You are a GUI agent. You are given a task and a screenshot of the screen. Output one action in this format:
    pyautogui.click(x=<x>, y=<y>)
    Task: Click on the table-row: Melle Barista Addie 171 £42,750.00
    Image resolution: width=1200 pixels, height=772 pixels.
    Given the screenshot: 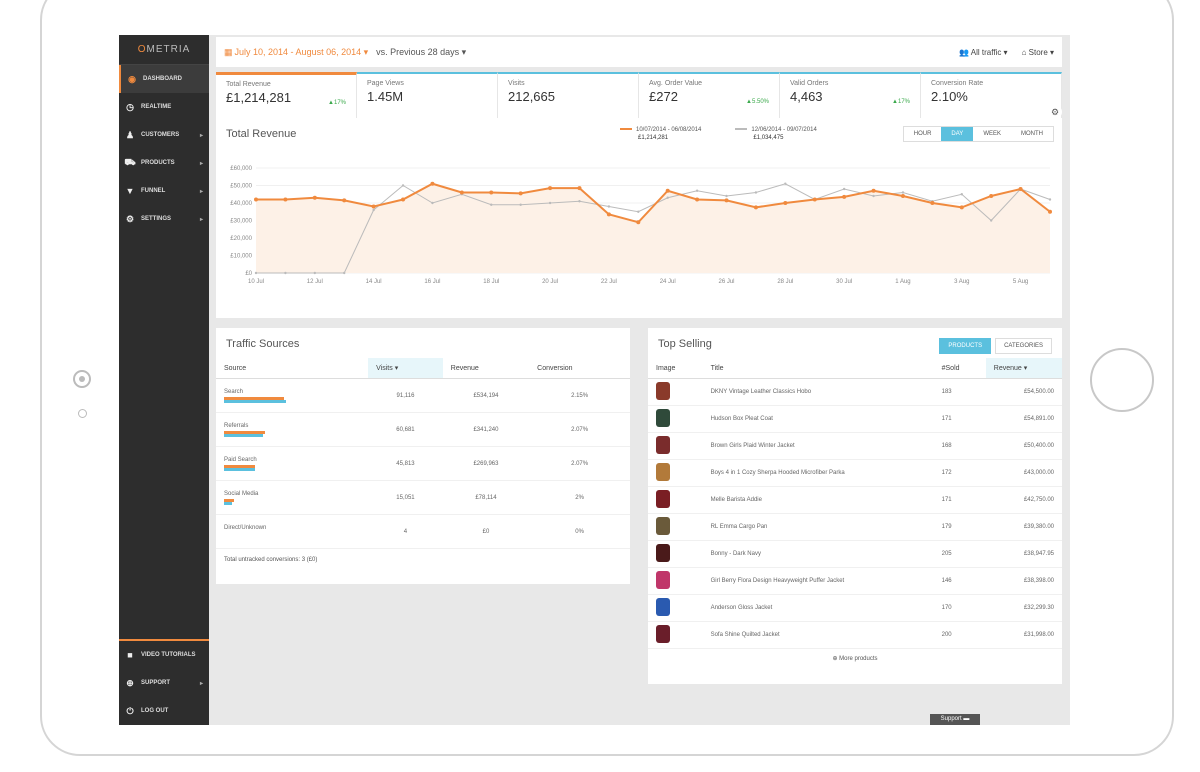 What is the action you would take?
    pyautogui.click(x=855, y=500)
    